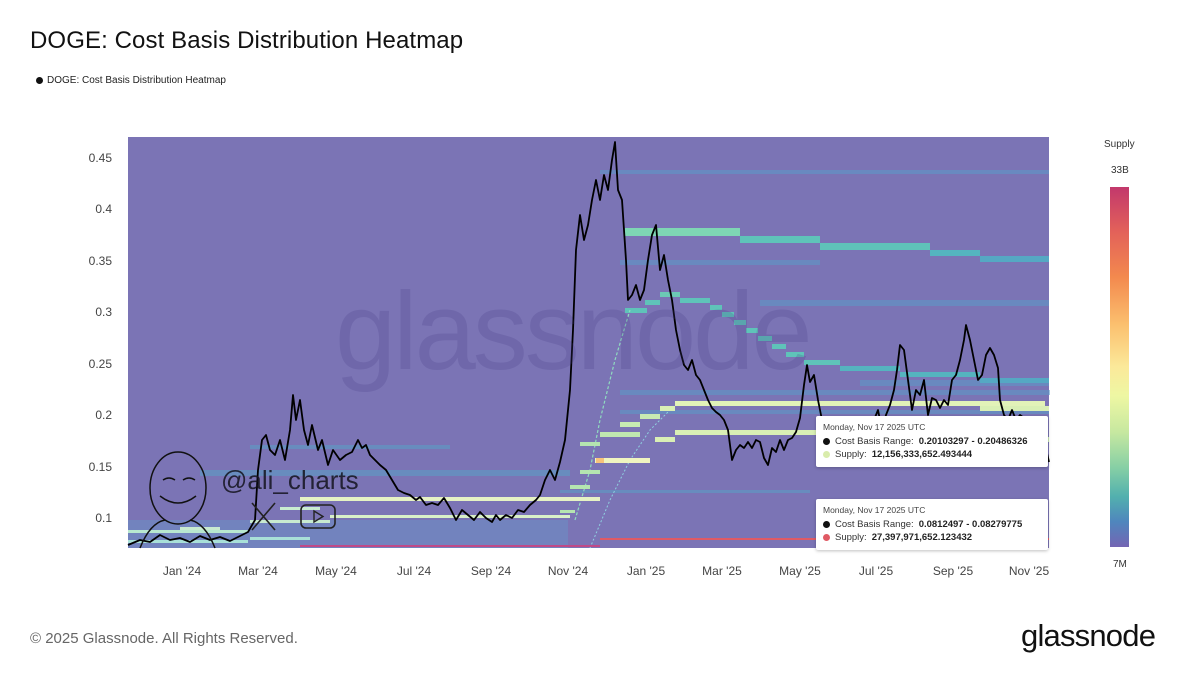  I want to click on glassnode-watermark: glassnode, so click(573, 331).